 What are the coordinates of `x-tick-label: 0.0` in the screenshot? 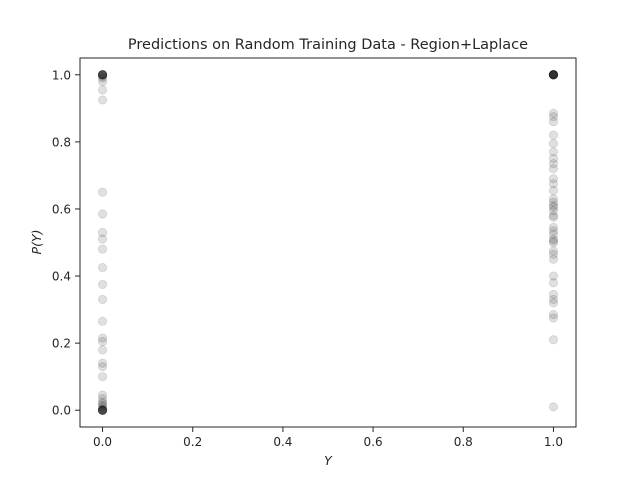 It's located at (102, 442).